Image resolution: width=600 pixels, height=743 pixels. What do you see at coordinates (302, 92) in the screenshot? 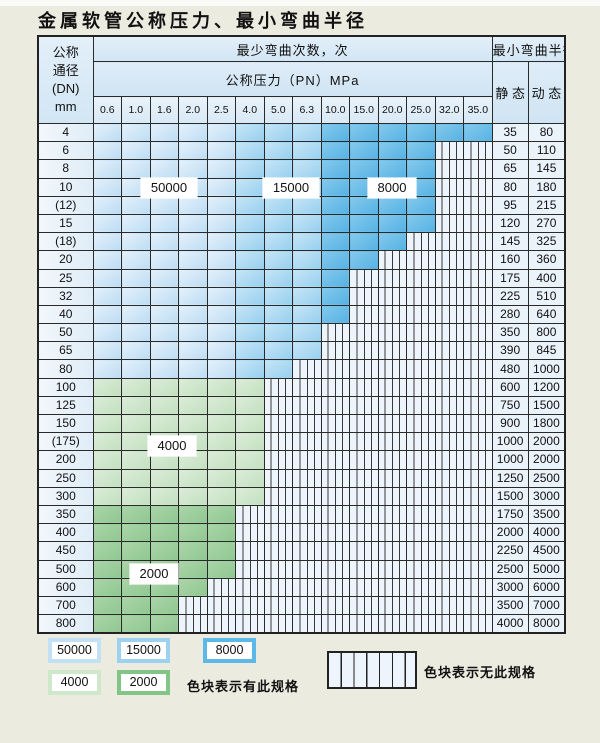
I see `header-row-2: 公称压力（PN）MPa 静 态 动 态` at bounding box center [302, 92].